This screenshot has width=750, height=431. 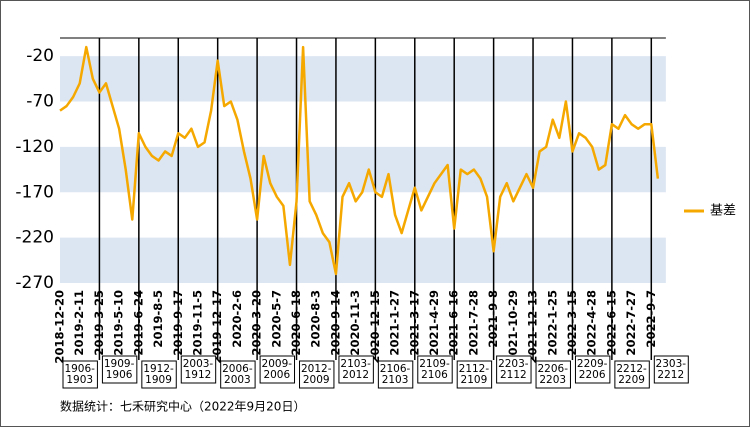 What do you see at coordinates (671, 364) in the screenshot?
I see `contract-label: 2303-` at bounding box center [671, 364].